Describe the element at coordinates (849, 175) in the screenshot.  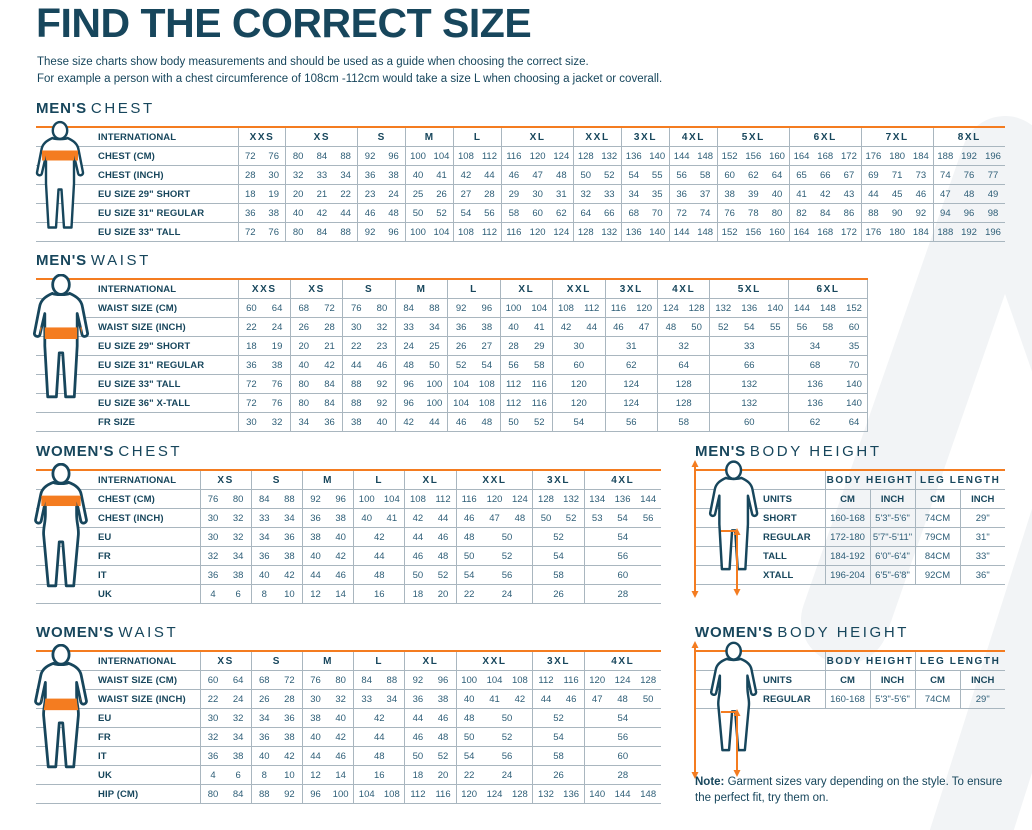
I see `size-cell: 67` at that location.